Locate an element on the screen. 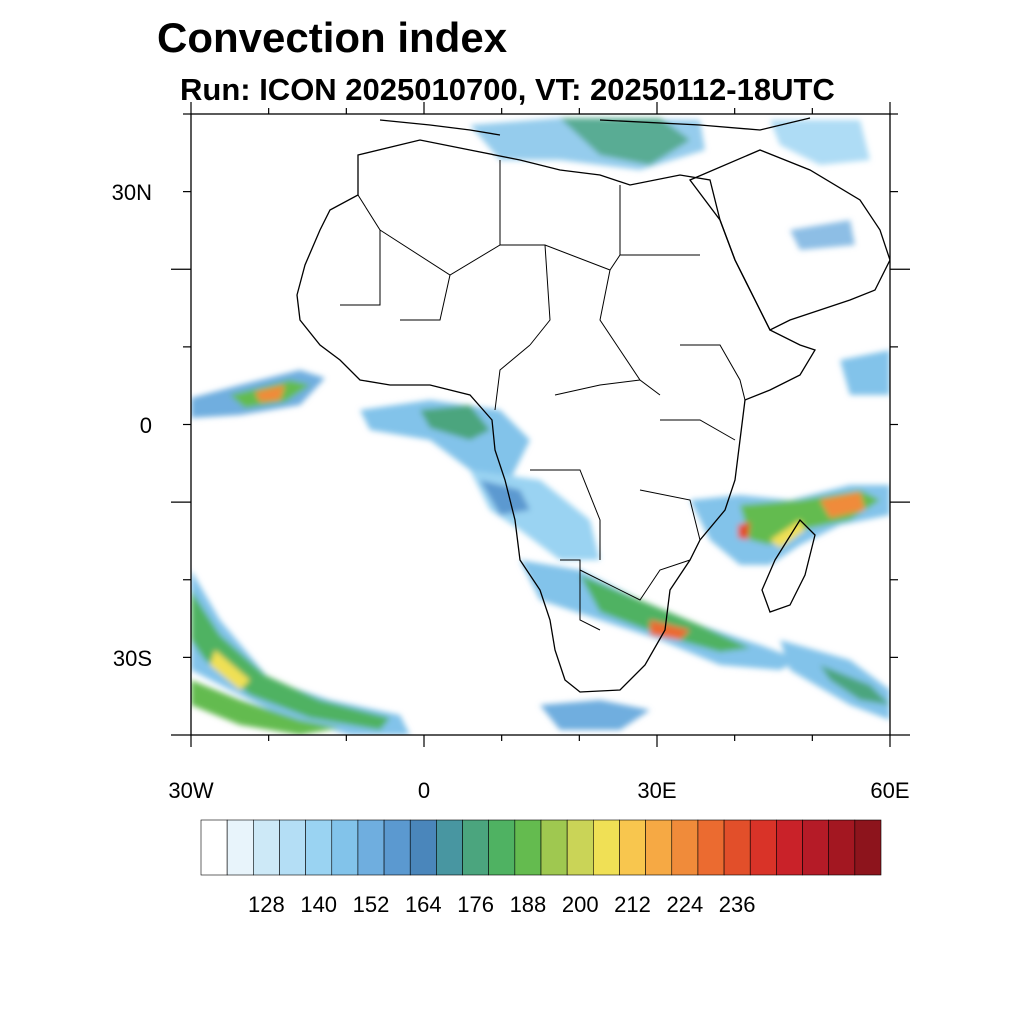  lat-label-0: 0 is located at coordinates (146, 425).